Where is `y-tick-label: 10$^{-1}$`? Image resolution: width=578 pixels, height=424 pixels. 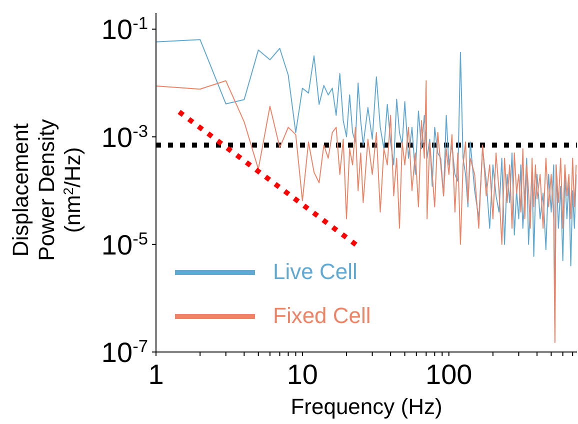 y-tick-label: 10$^{-1}$ is located at coordinates (124, 29).